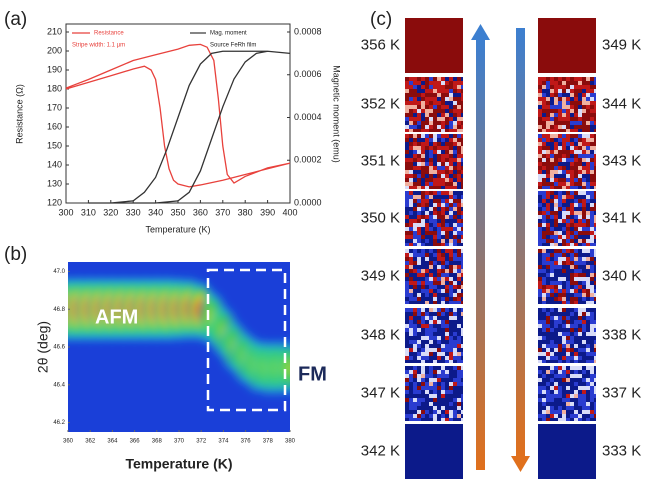 The image size is (651, 479). What do you see at coordinates (380, 450) in the screenshot?
I see `temperature-label: 342 K` at bounding box center [380, 450].